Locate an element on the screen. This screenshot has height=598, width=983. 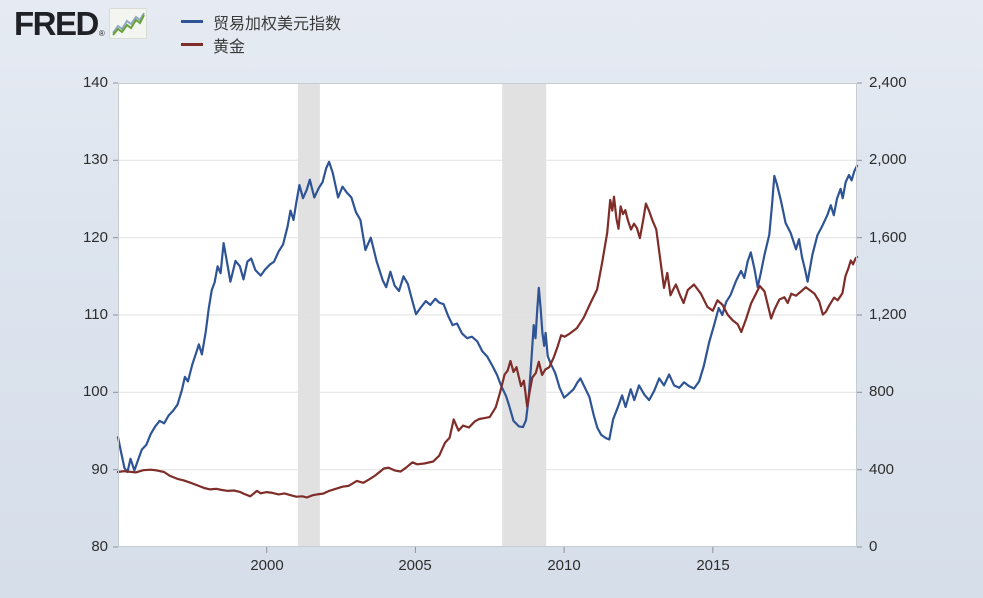
chart-legend: 贸易加权美元指数 黄金 is located at coordinates (261, 33).